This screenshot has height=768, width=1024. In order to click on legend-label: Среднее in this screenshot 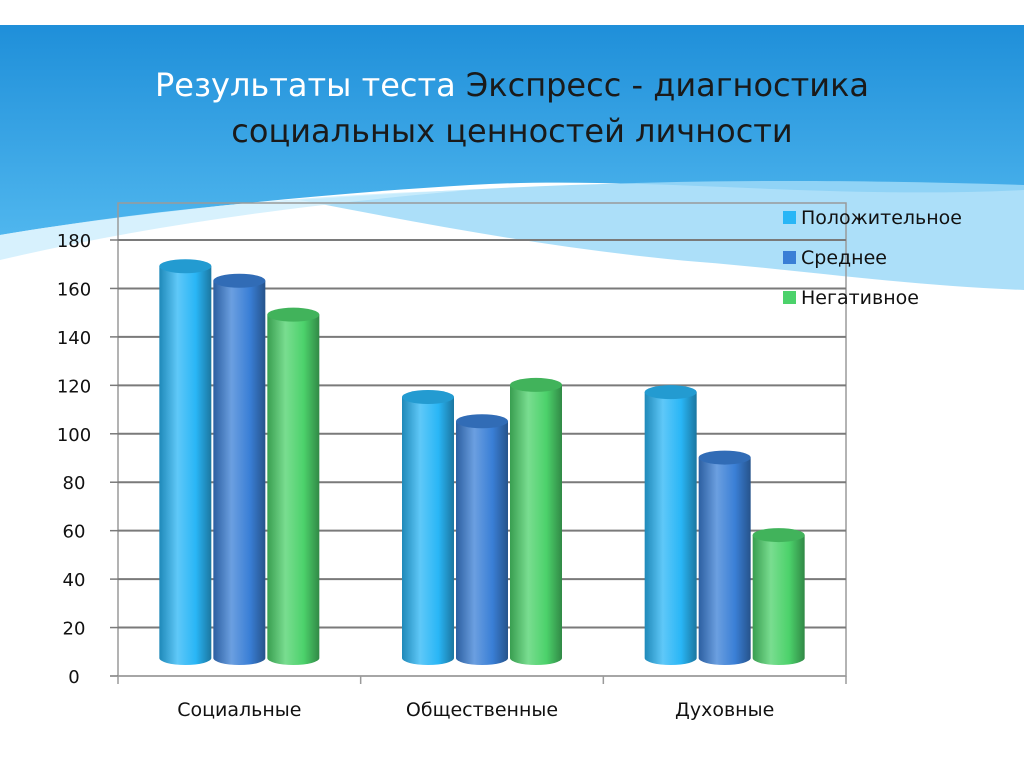, I will do `click(844, 258)`.